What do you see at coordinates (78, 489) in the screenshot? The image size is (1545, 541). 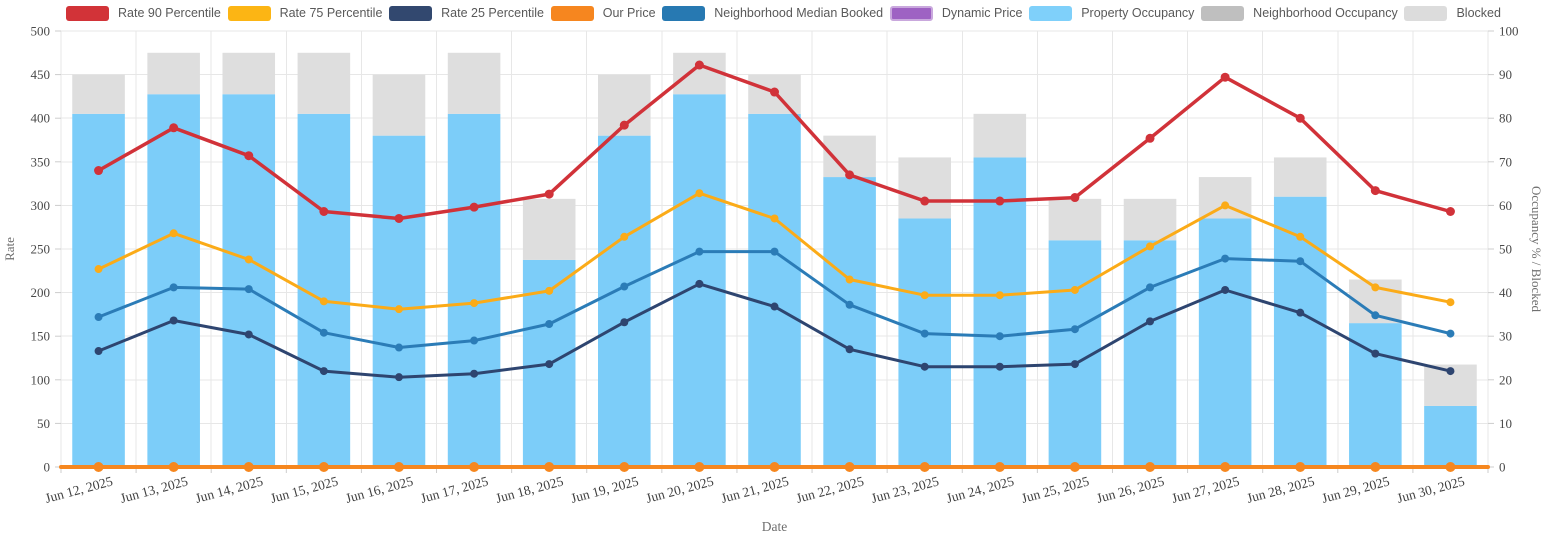 I see `svg-text: Jun 12, 2025` at bounding box center [78, 489].